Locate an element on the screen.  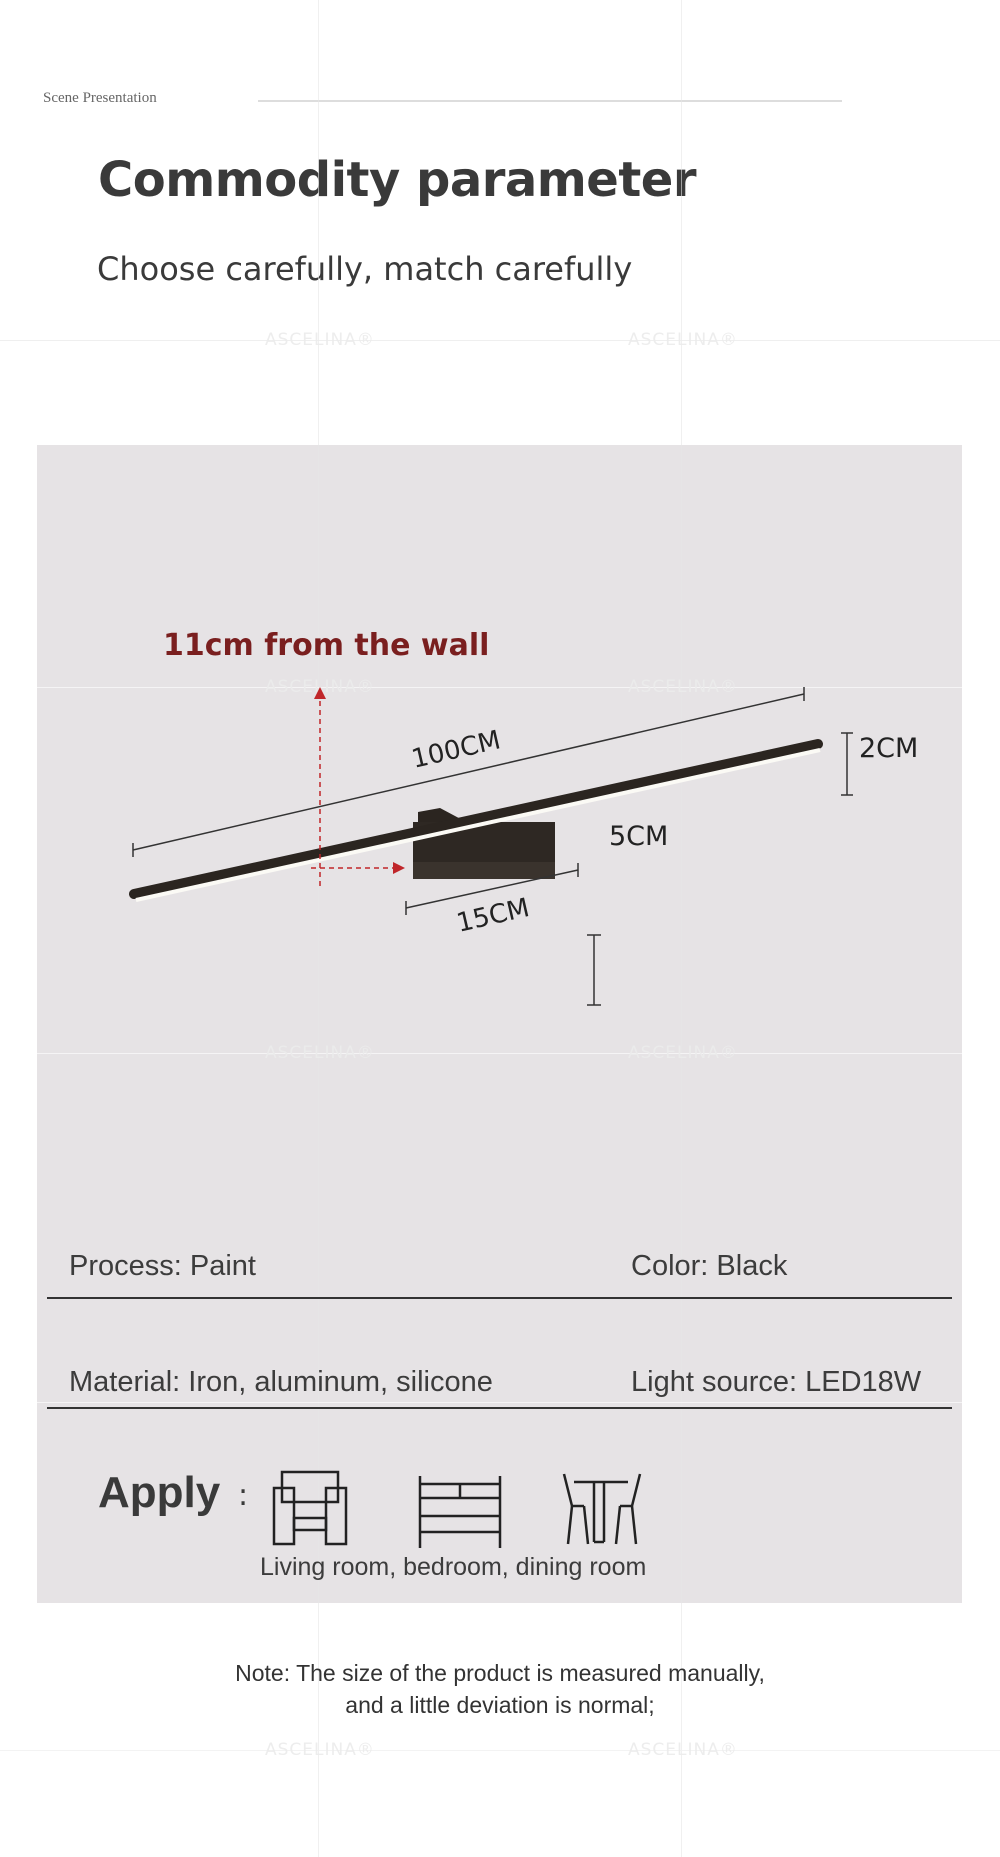
base-width-label: 15CM is located at coordinates (493, 916).